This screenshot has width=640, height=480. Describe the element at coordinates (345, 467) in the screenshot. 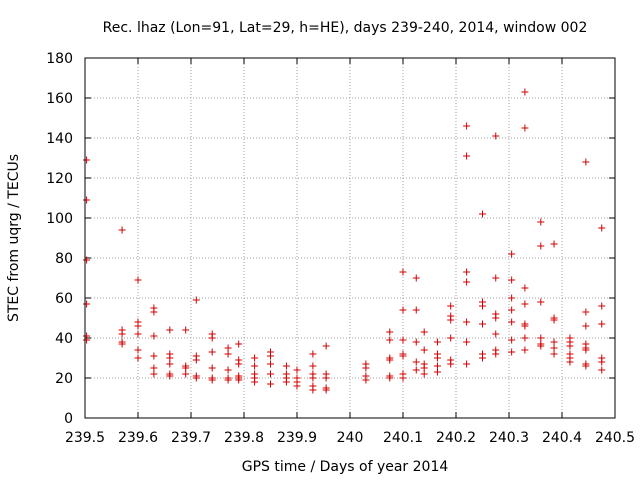

I see `x-axis-label: GPS time / Days of year 2014` at that location.